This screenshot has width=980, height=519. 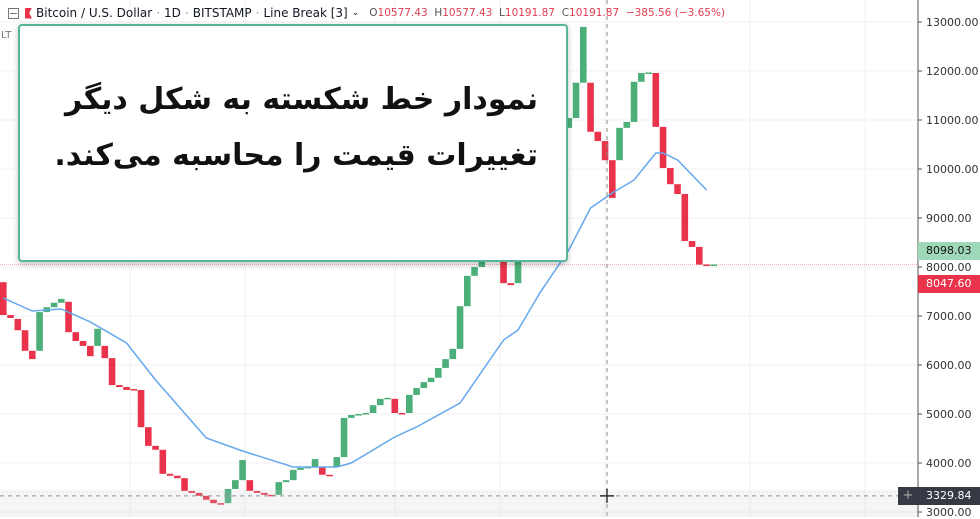 What do you see at coordinates (13, 13) in the screenshot?
I see `collapse-icon` at bounding box center [13, 13].